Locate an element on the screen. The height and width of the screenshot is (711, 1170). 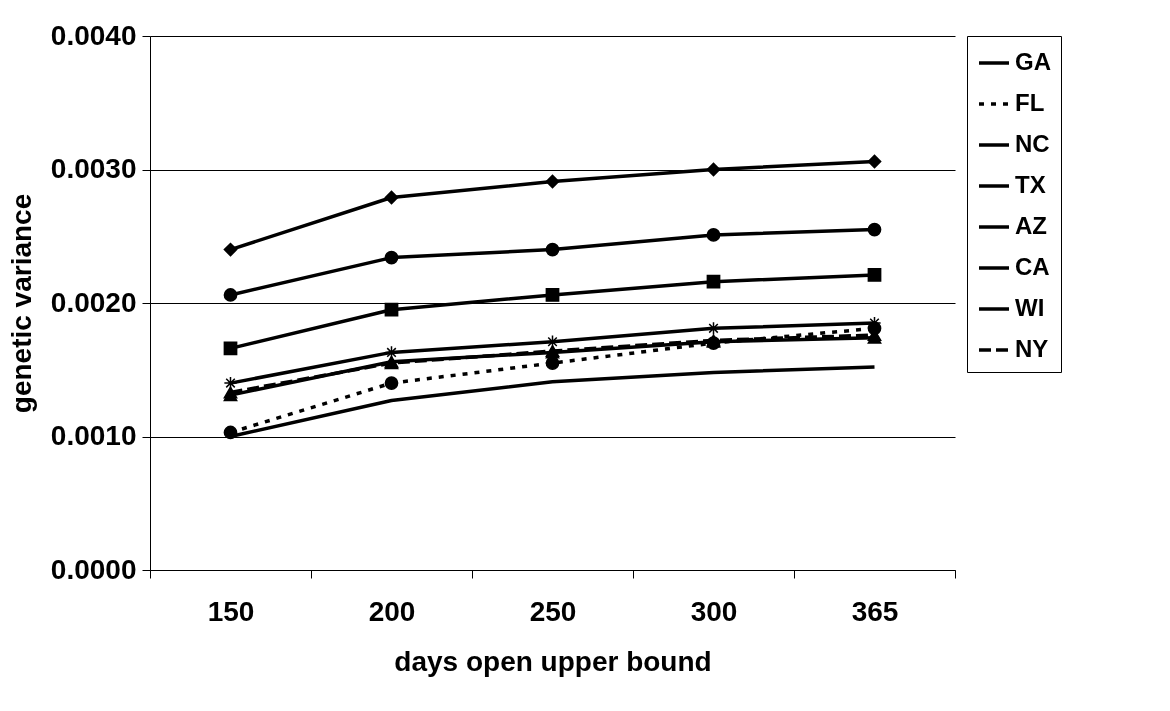
x-tick-label: 300 is located at coordinates (714, 611).